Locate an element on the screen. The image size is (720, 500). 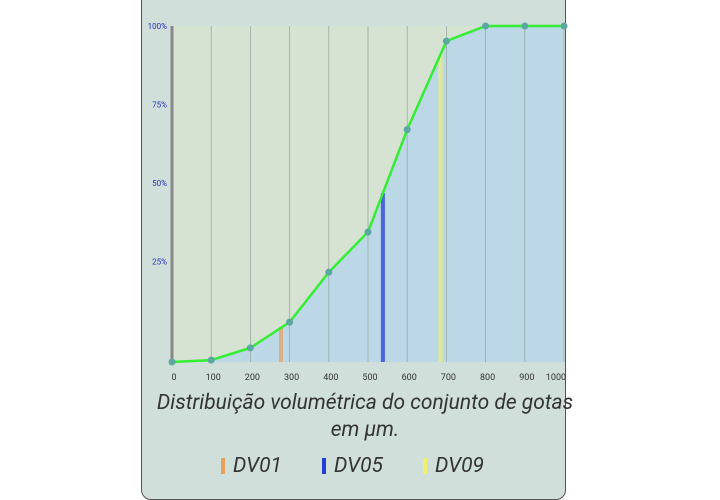
x-tick-label: 200 is located at coordinates (252, 378).